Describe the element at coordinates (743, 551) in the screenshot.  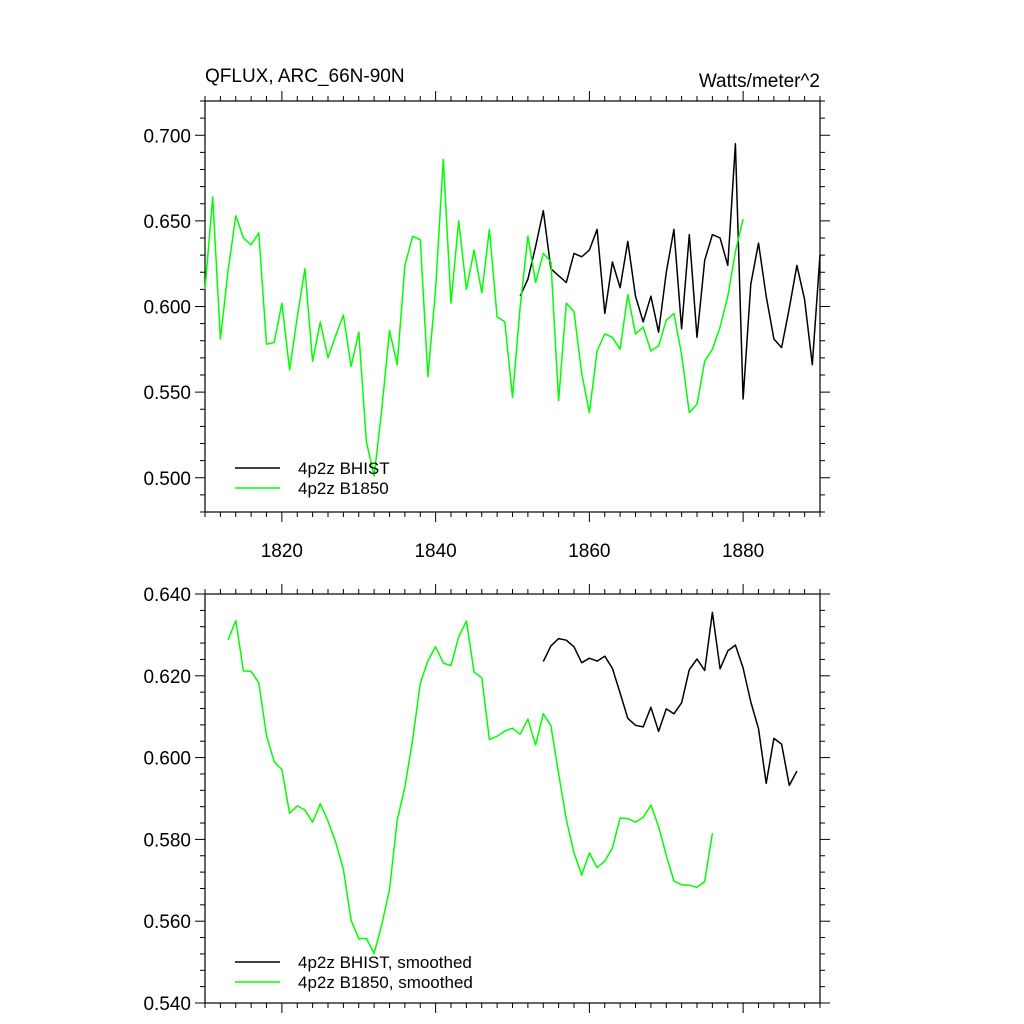
I see `x-tick-label: 1880` at that location.